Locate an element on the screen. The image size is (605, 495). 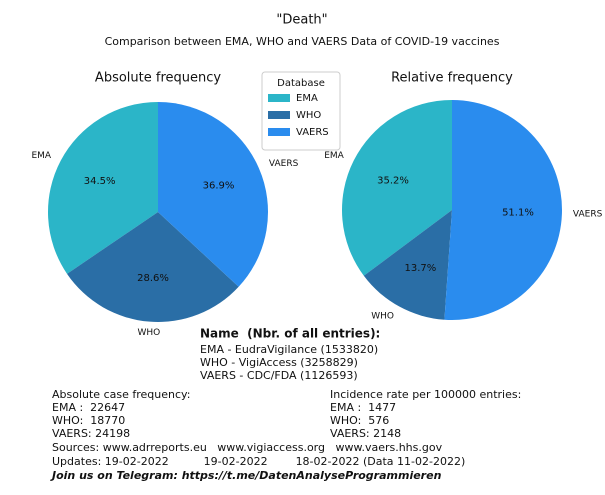
left-line: VAERS: 24198 is located at coordinates (91, 433).